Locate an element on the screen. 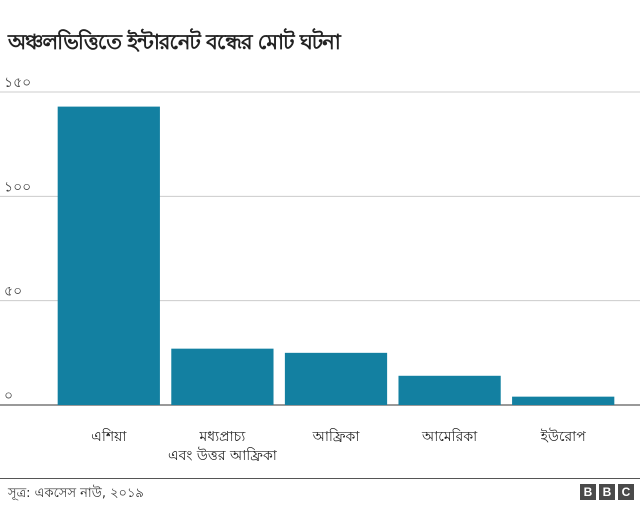 The image size is (640, 505). bbc-logo: B B C is located at coordinates (607, 492).